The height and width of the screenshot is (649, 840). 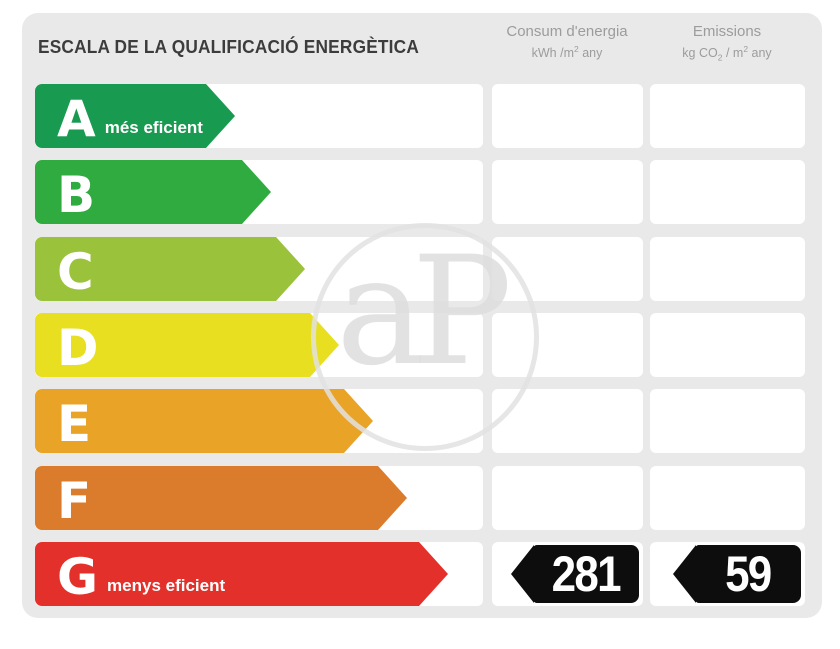 I want to click on rating-letter: E, so click(x=74, y=424).